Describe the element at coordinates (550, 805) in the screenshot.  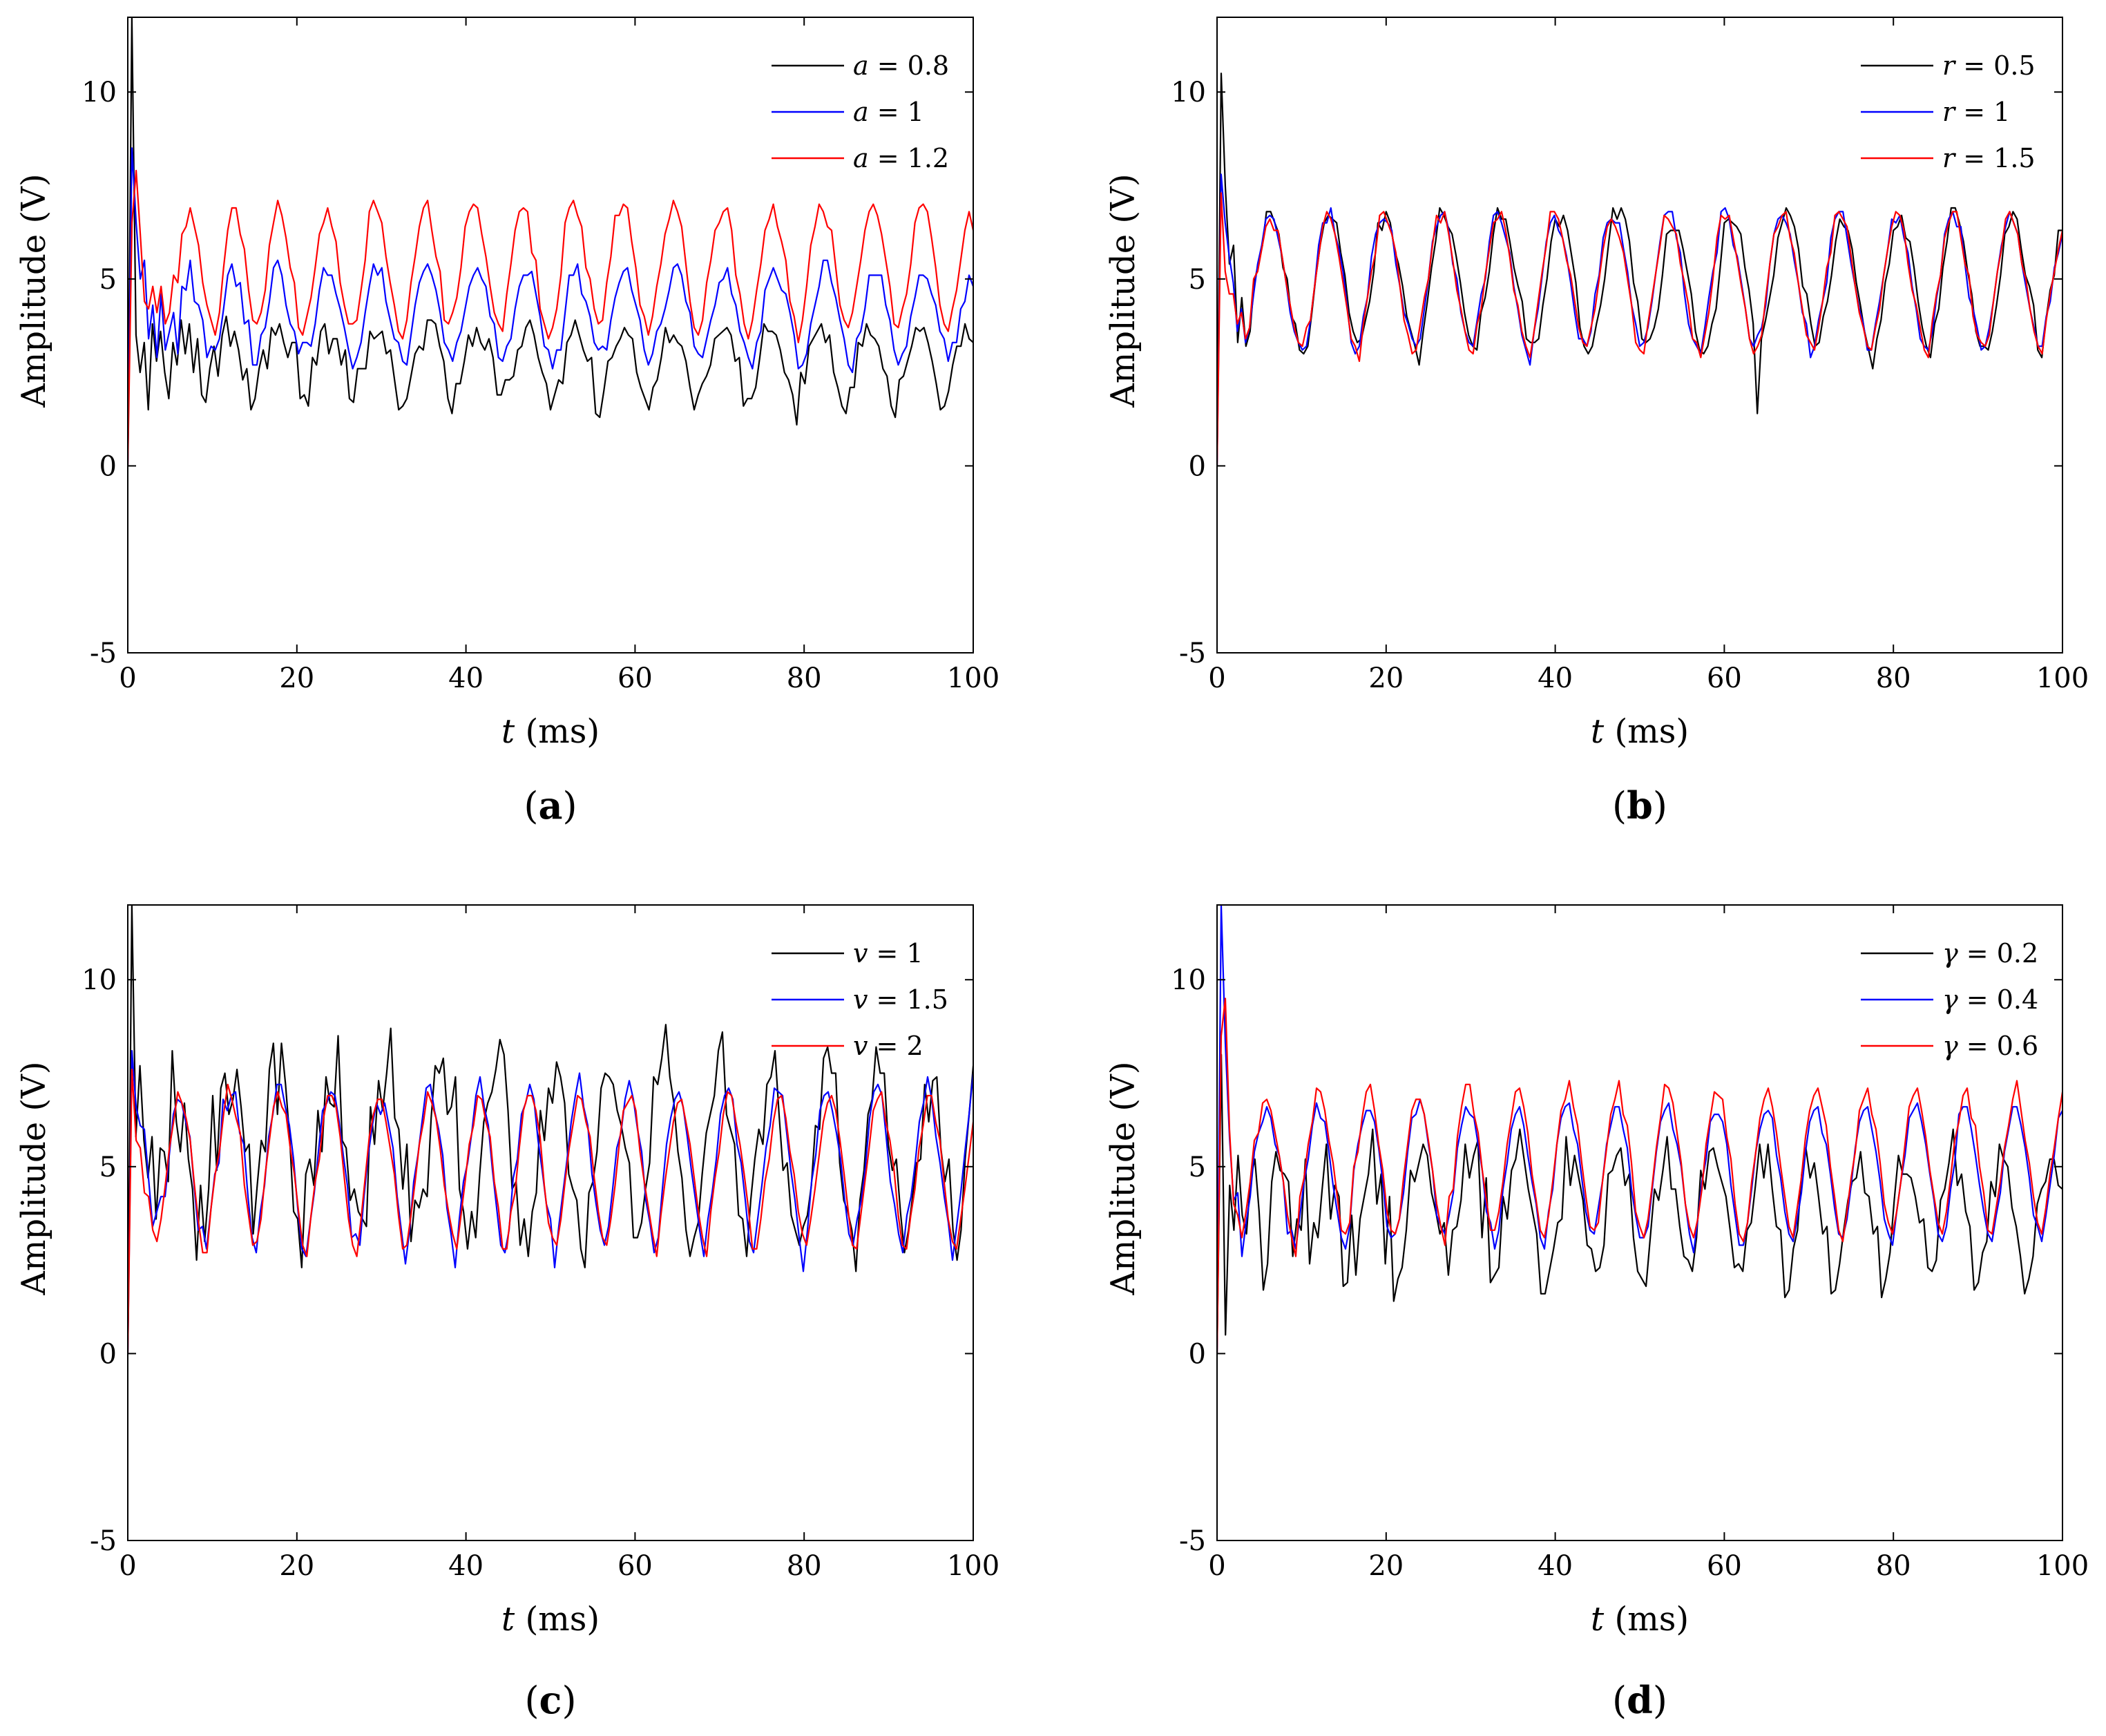
I see `panel-label: (a)` at that location.